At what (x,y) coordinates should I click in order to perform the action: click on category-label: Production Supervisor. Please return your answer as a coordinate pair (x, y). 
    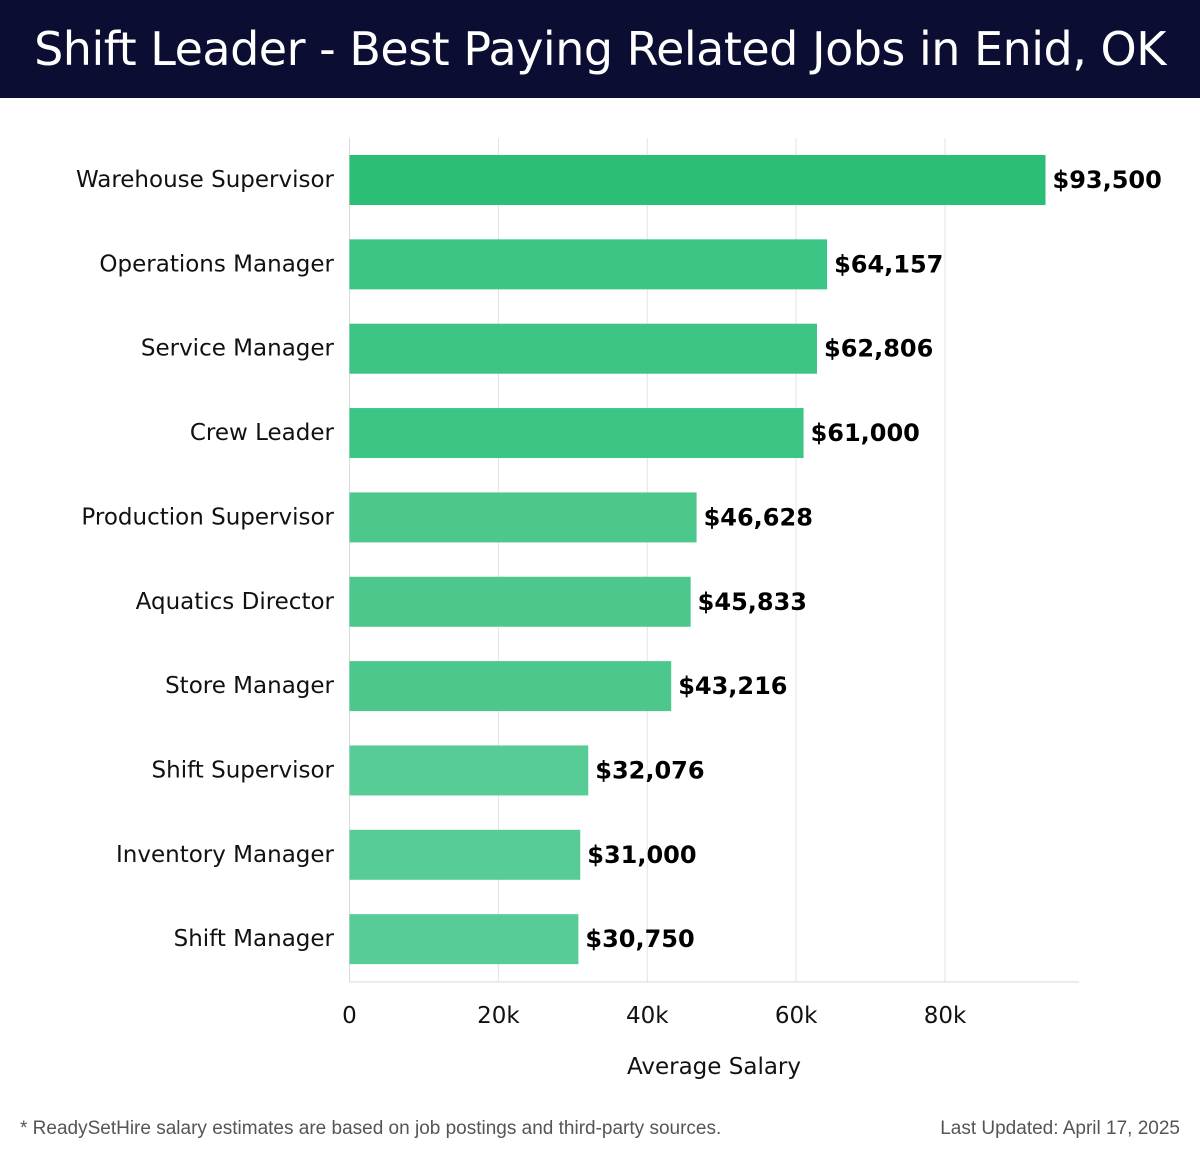
    Looking at the image, I should click on (207, 517).